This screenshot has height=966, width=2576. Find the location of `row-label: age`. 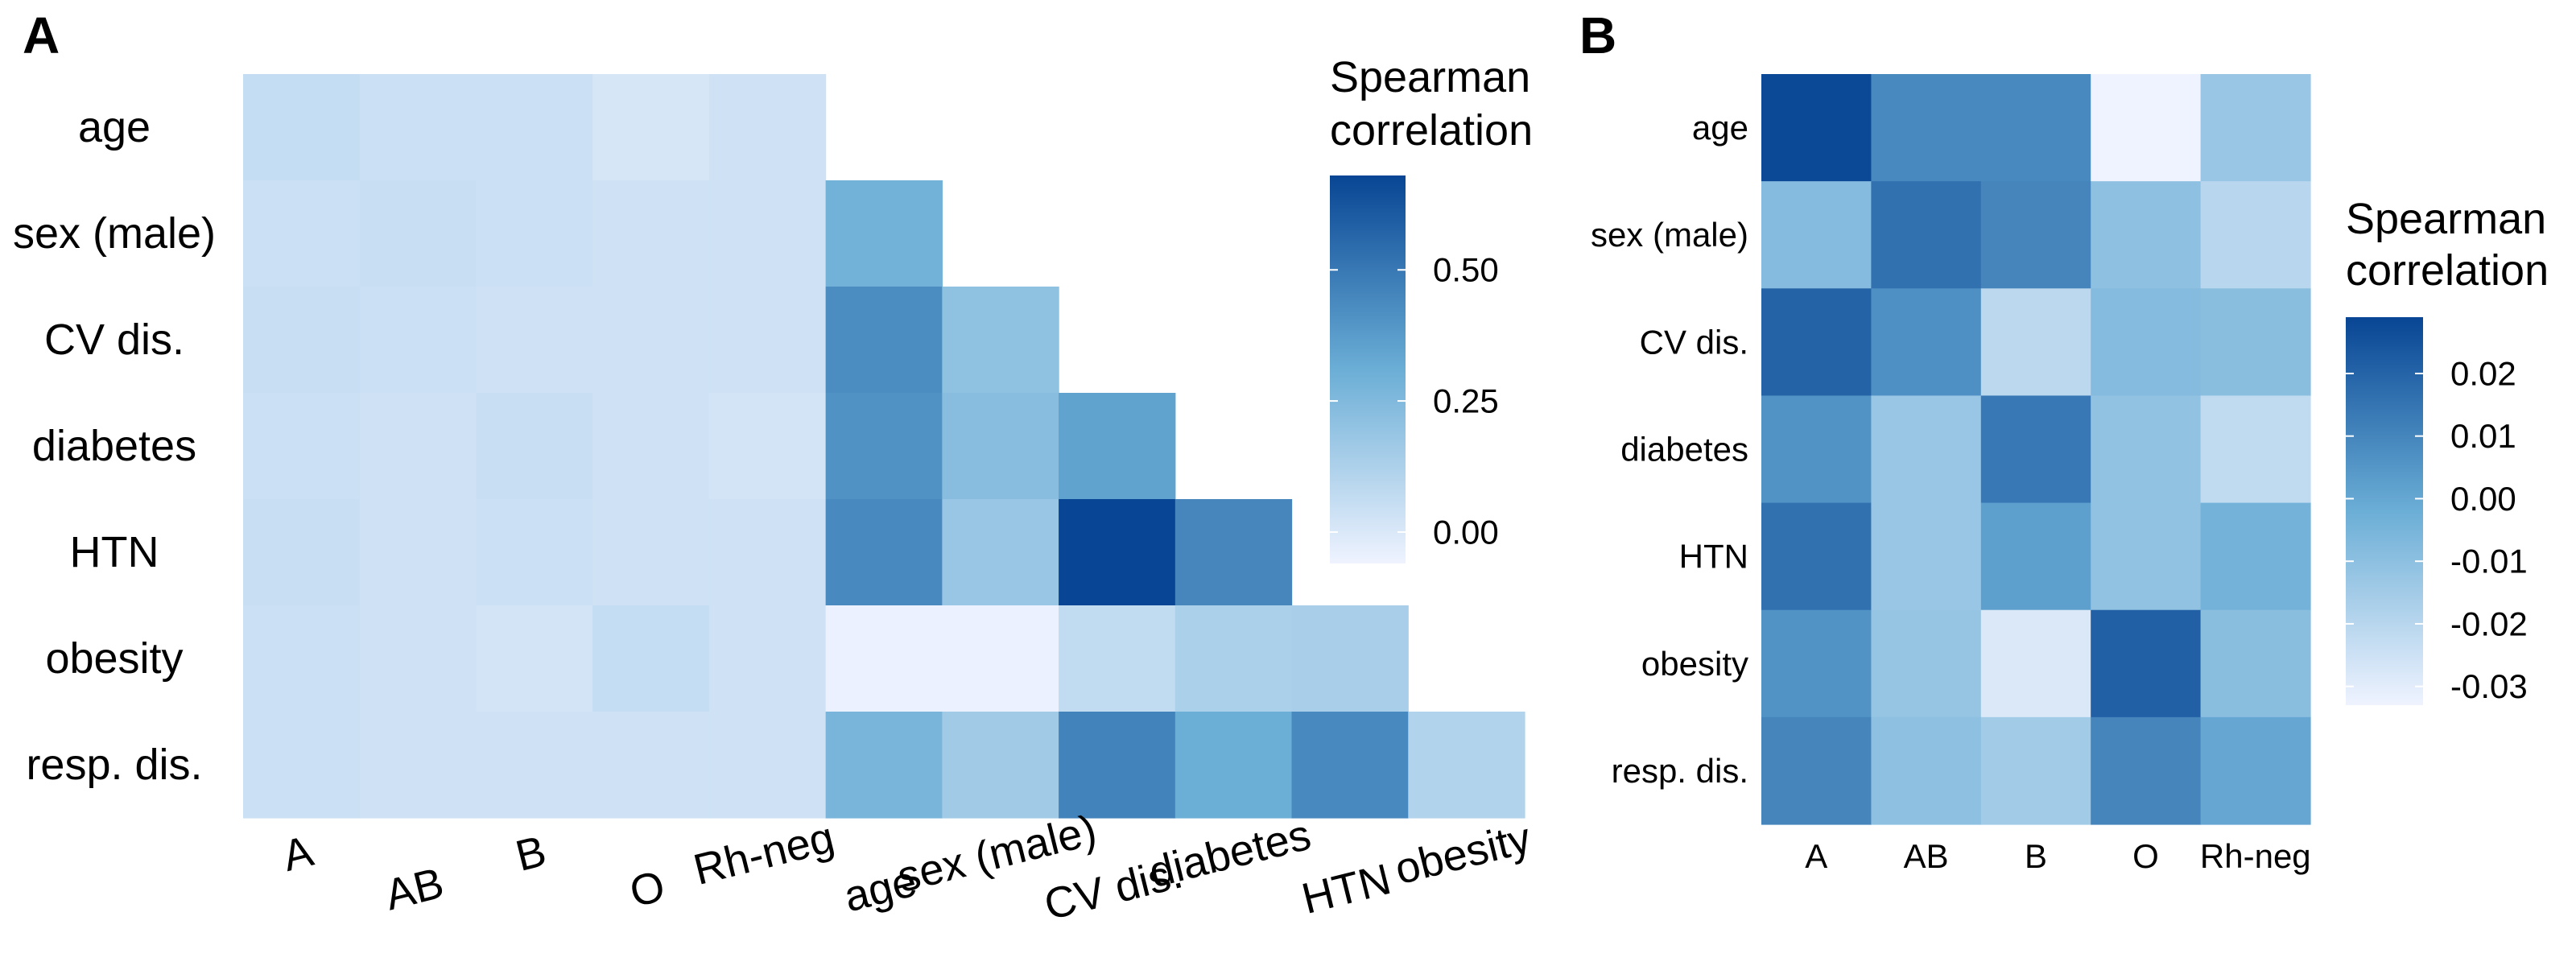

row-label: age is located at coordinates (114, 127).